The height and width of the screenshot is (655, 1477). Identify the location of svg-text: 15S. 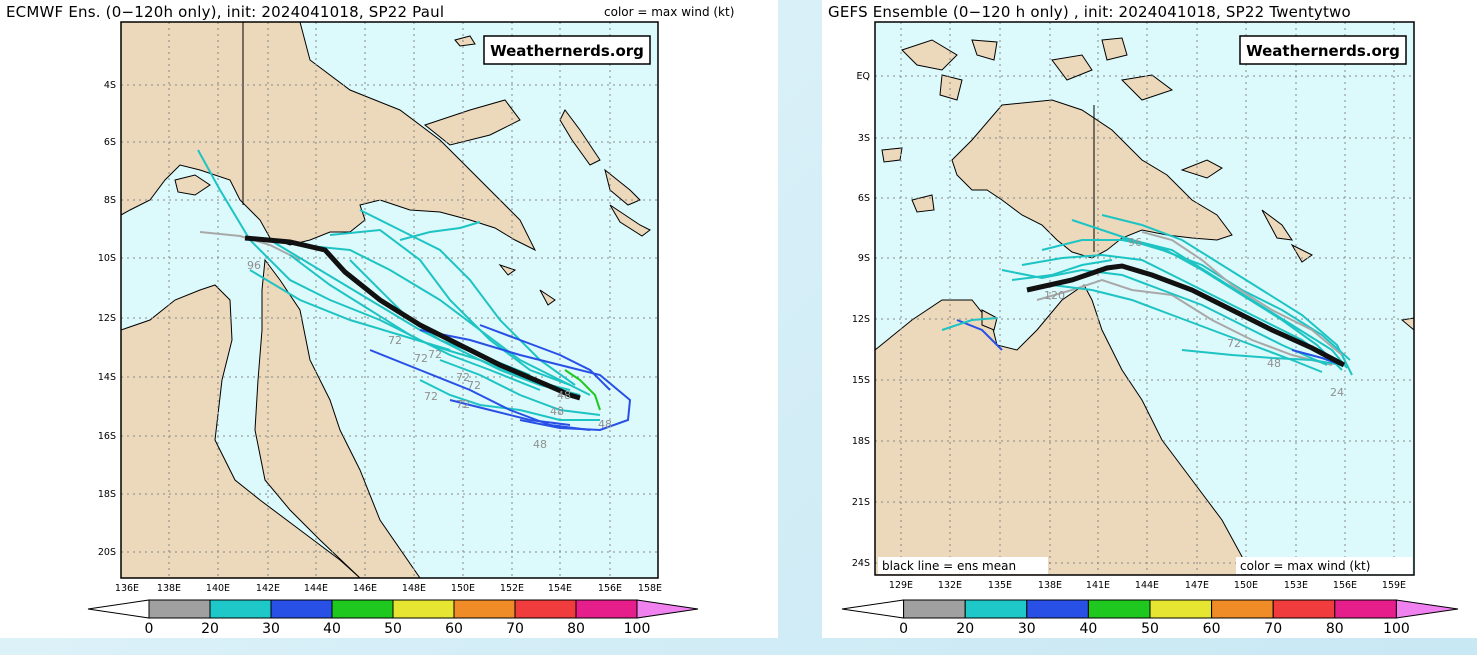
(861, 380).